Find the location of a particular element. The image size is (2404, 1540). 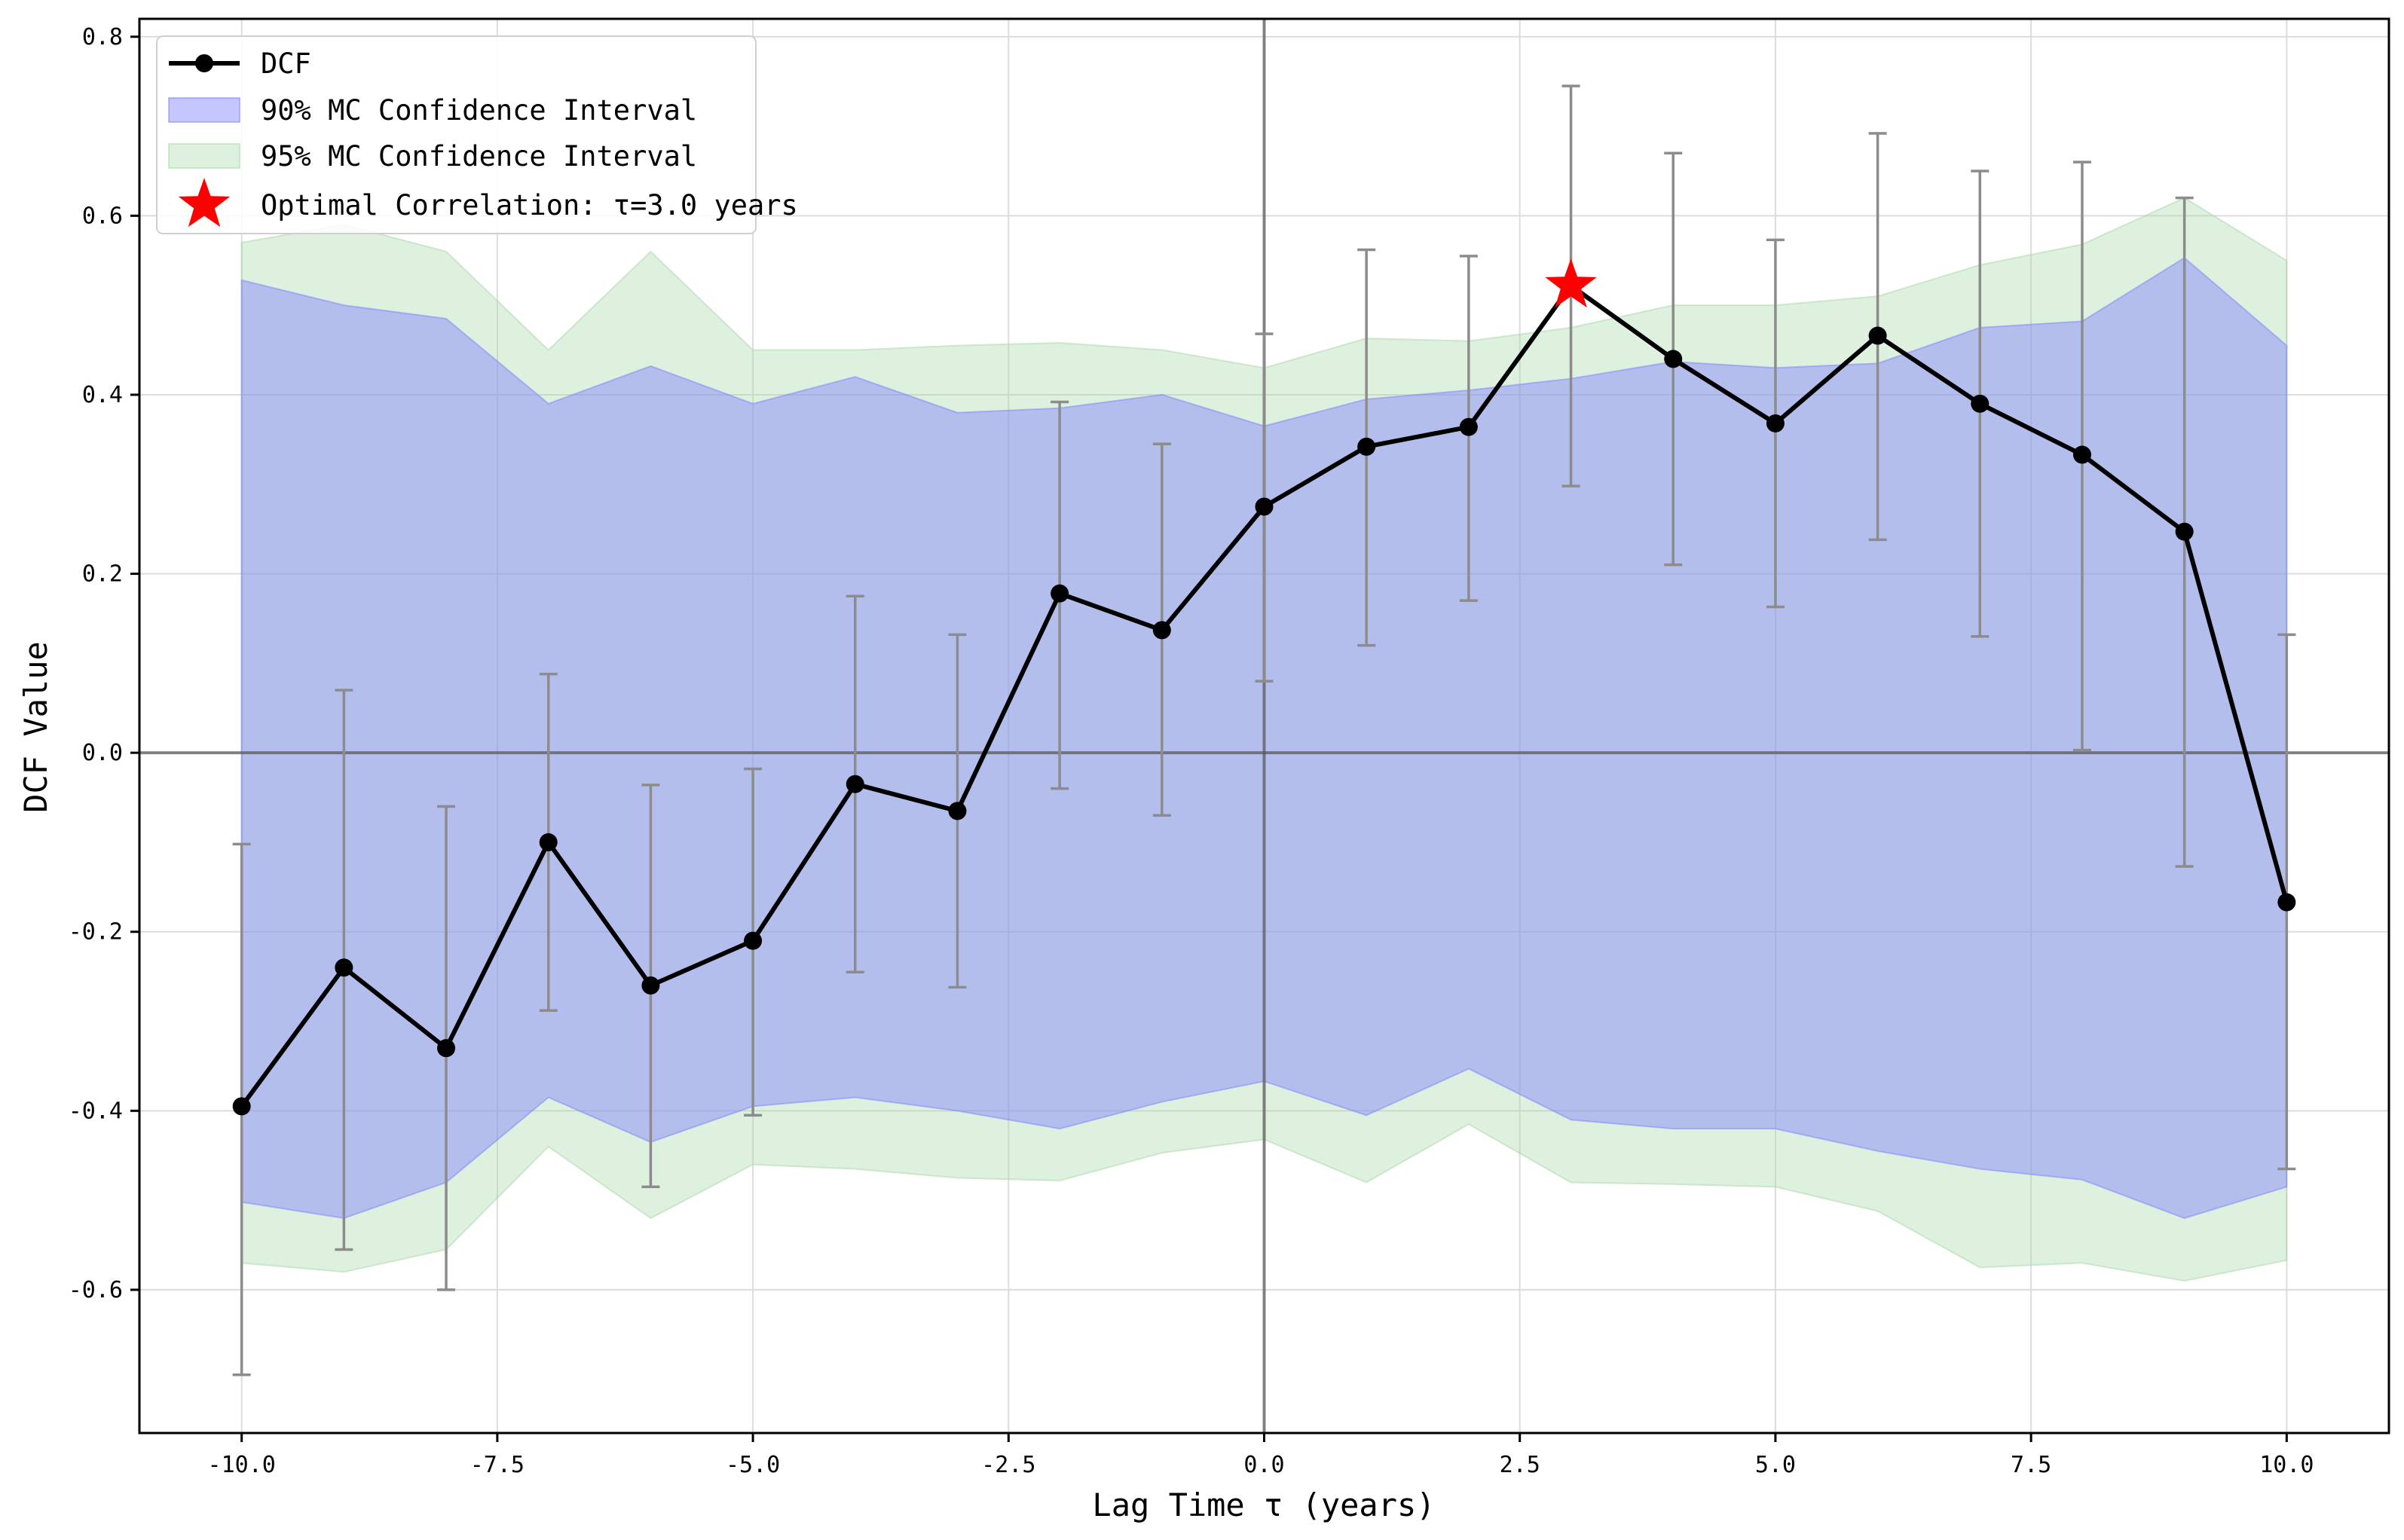

legend-entry: DCF is located at coordinates (240, 64).